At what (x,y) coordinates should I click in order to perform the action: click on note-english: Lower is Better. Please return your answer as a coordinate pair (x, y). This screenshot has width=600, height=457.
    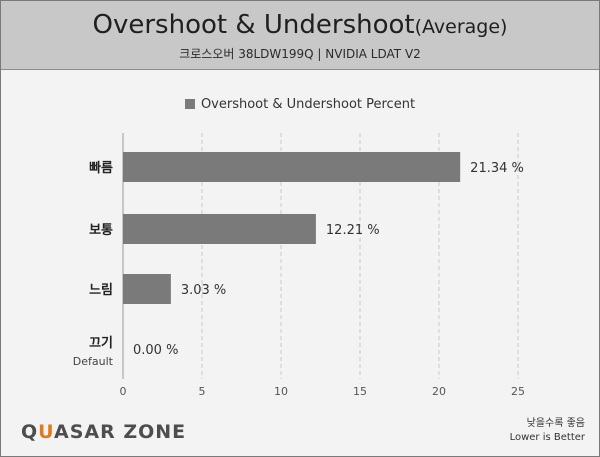
    Looking at the image, I should click on (547, 437).